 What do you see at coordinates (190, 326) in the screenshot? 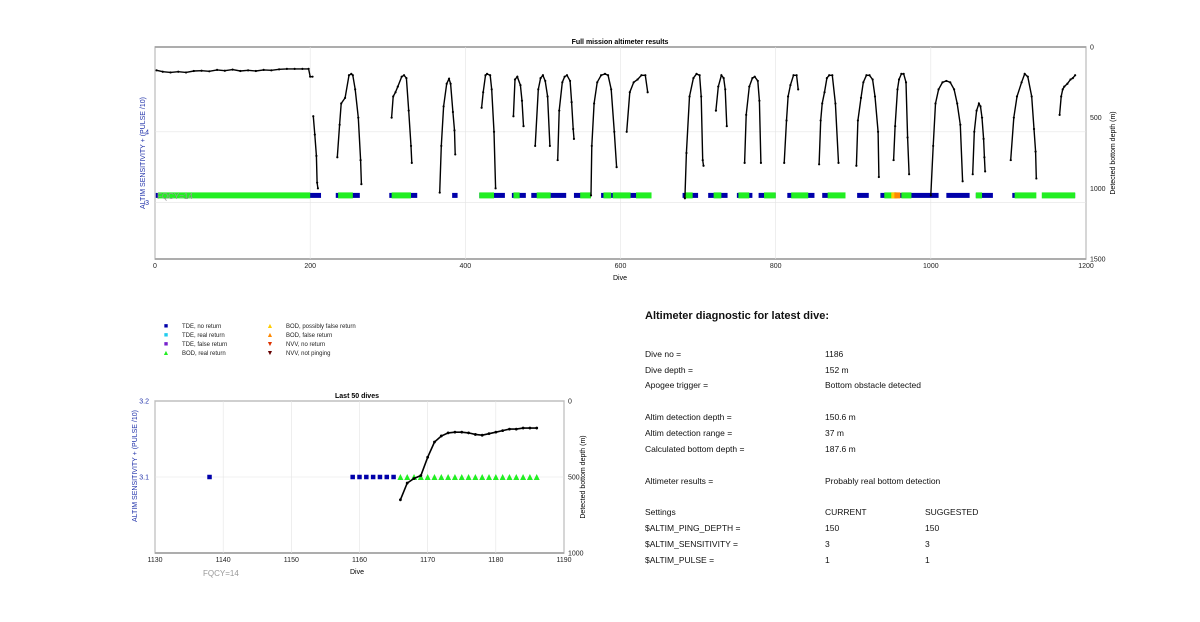
I see `legend-item-tde-no-return: ■ TDE, no return` at bounding box center [190, 326].